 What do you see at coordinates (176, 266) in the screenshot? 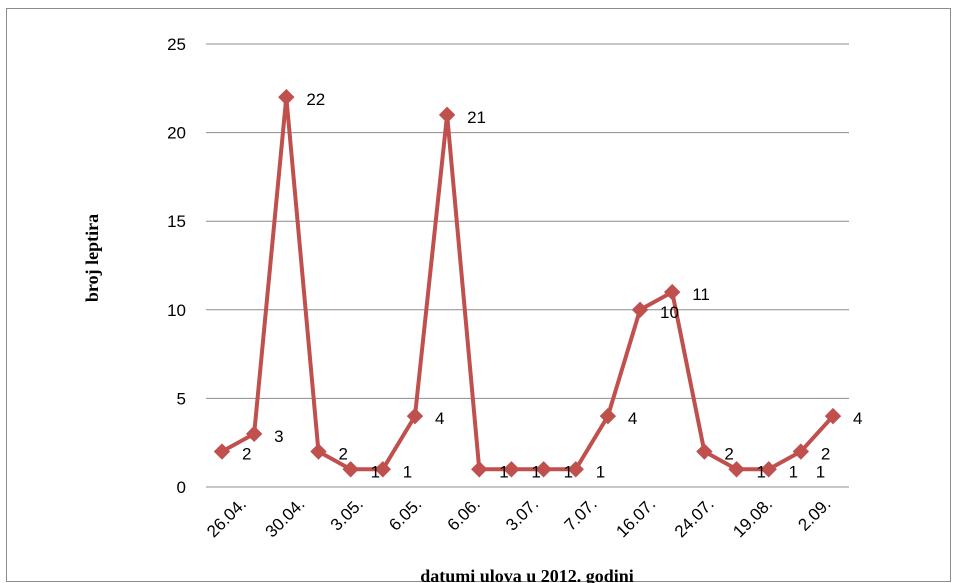
I see `y-axis-ticks: 0 5 10 15 20 25` at bounding box center [176, 266].